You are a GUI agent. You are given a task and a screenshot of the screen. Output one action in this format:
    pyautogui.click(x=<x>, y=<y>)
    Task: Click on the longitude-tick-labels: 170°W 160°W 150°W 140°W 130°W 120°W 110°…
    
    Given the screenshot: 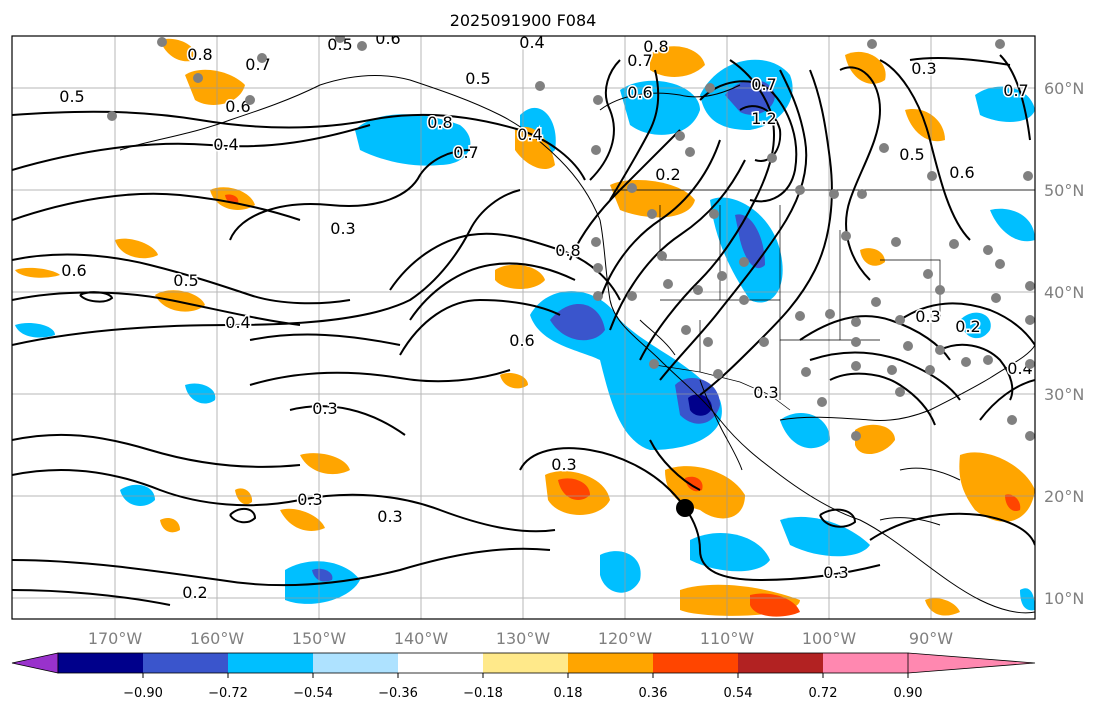 What is the action you would take?
    pyautogui.click(x=520, y=638)
    